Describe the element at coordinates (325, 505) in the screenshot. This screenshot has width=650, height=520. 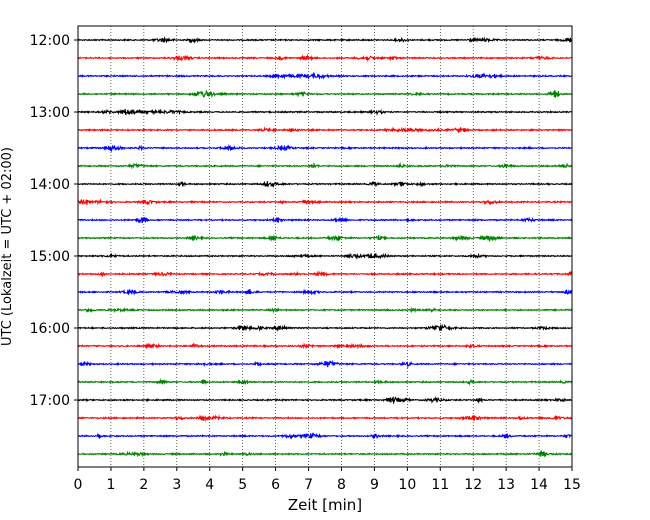
I see `x-axis-label: Zeit [min]` at that location.